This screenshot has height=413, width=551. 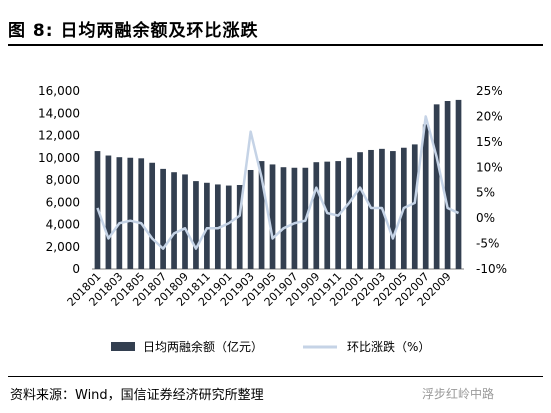 I want to click on title-divider, so click(x=275, y=45).